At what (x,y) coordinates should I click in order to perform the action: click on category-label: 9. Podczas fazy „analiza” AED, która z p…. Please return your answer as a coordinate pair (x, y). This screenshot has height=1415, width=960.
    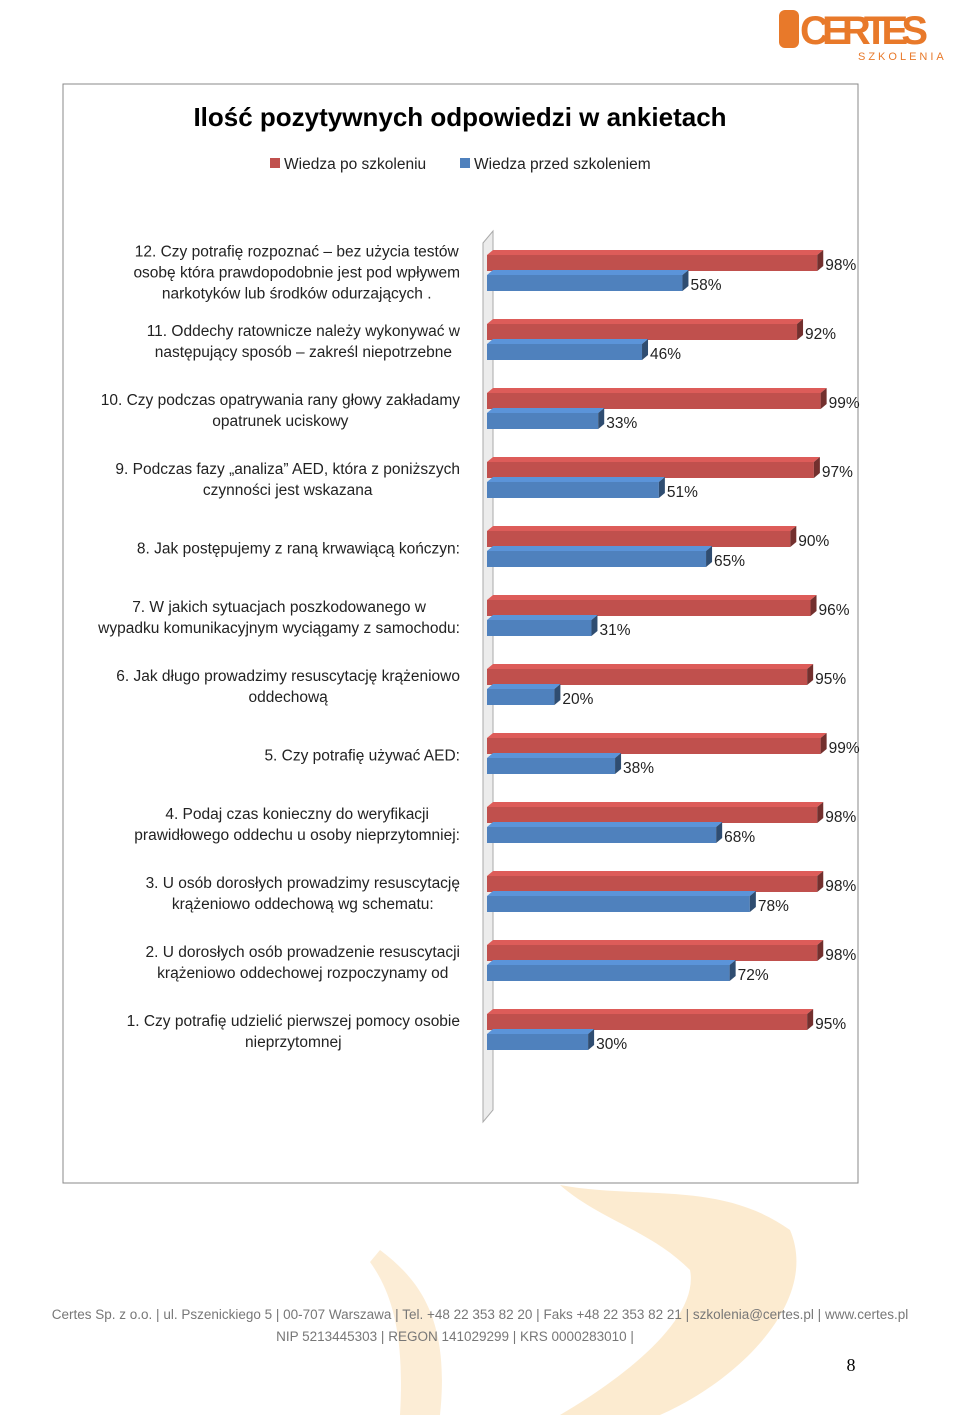
    Looking at the image, I should click on (287, 480).